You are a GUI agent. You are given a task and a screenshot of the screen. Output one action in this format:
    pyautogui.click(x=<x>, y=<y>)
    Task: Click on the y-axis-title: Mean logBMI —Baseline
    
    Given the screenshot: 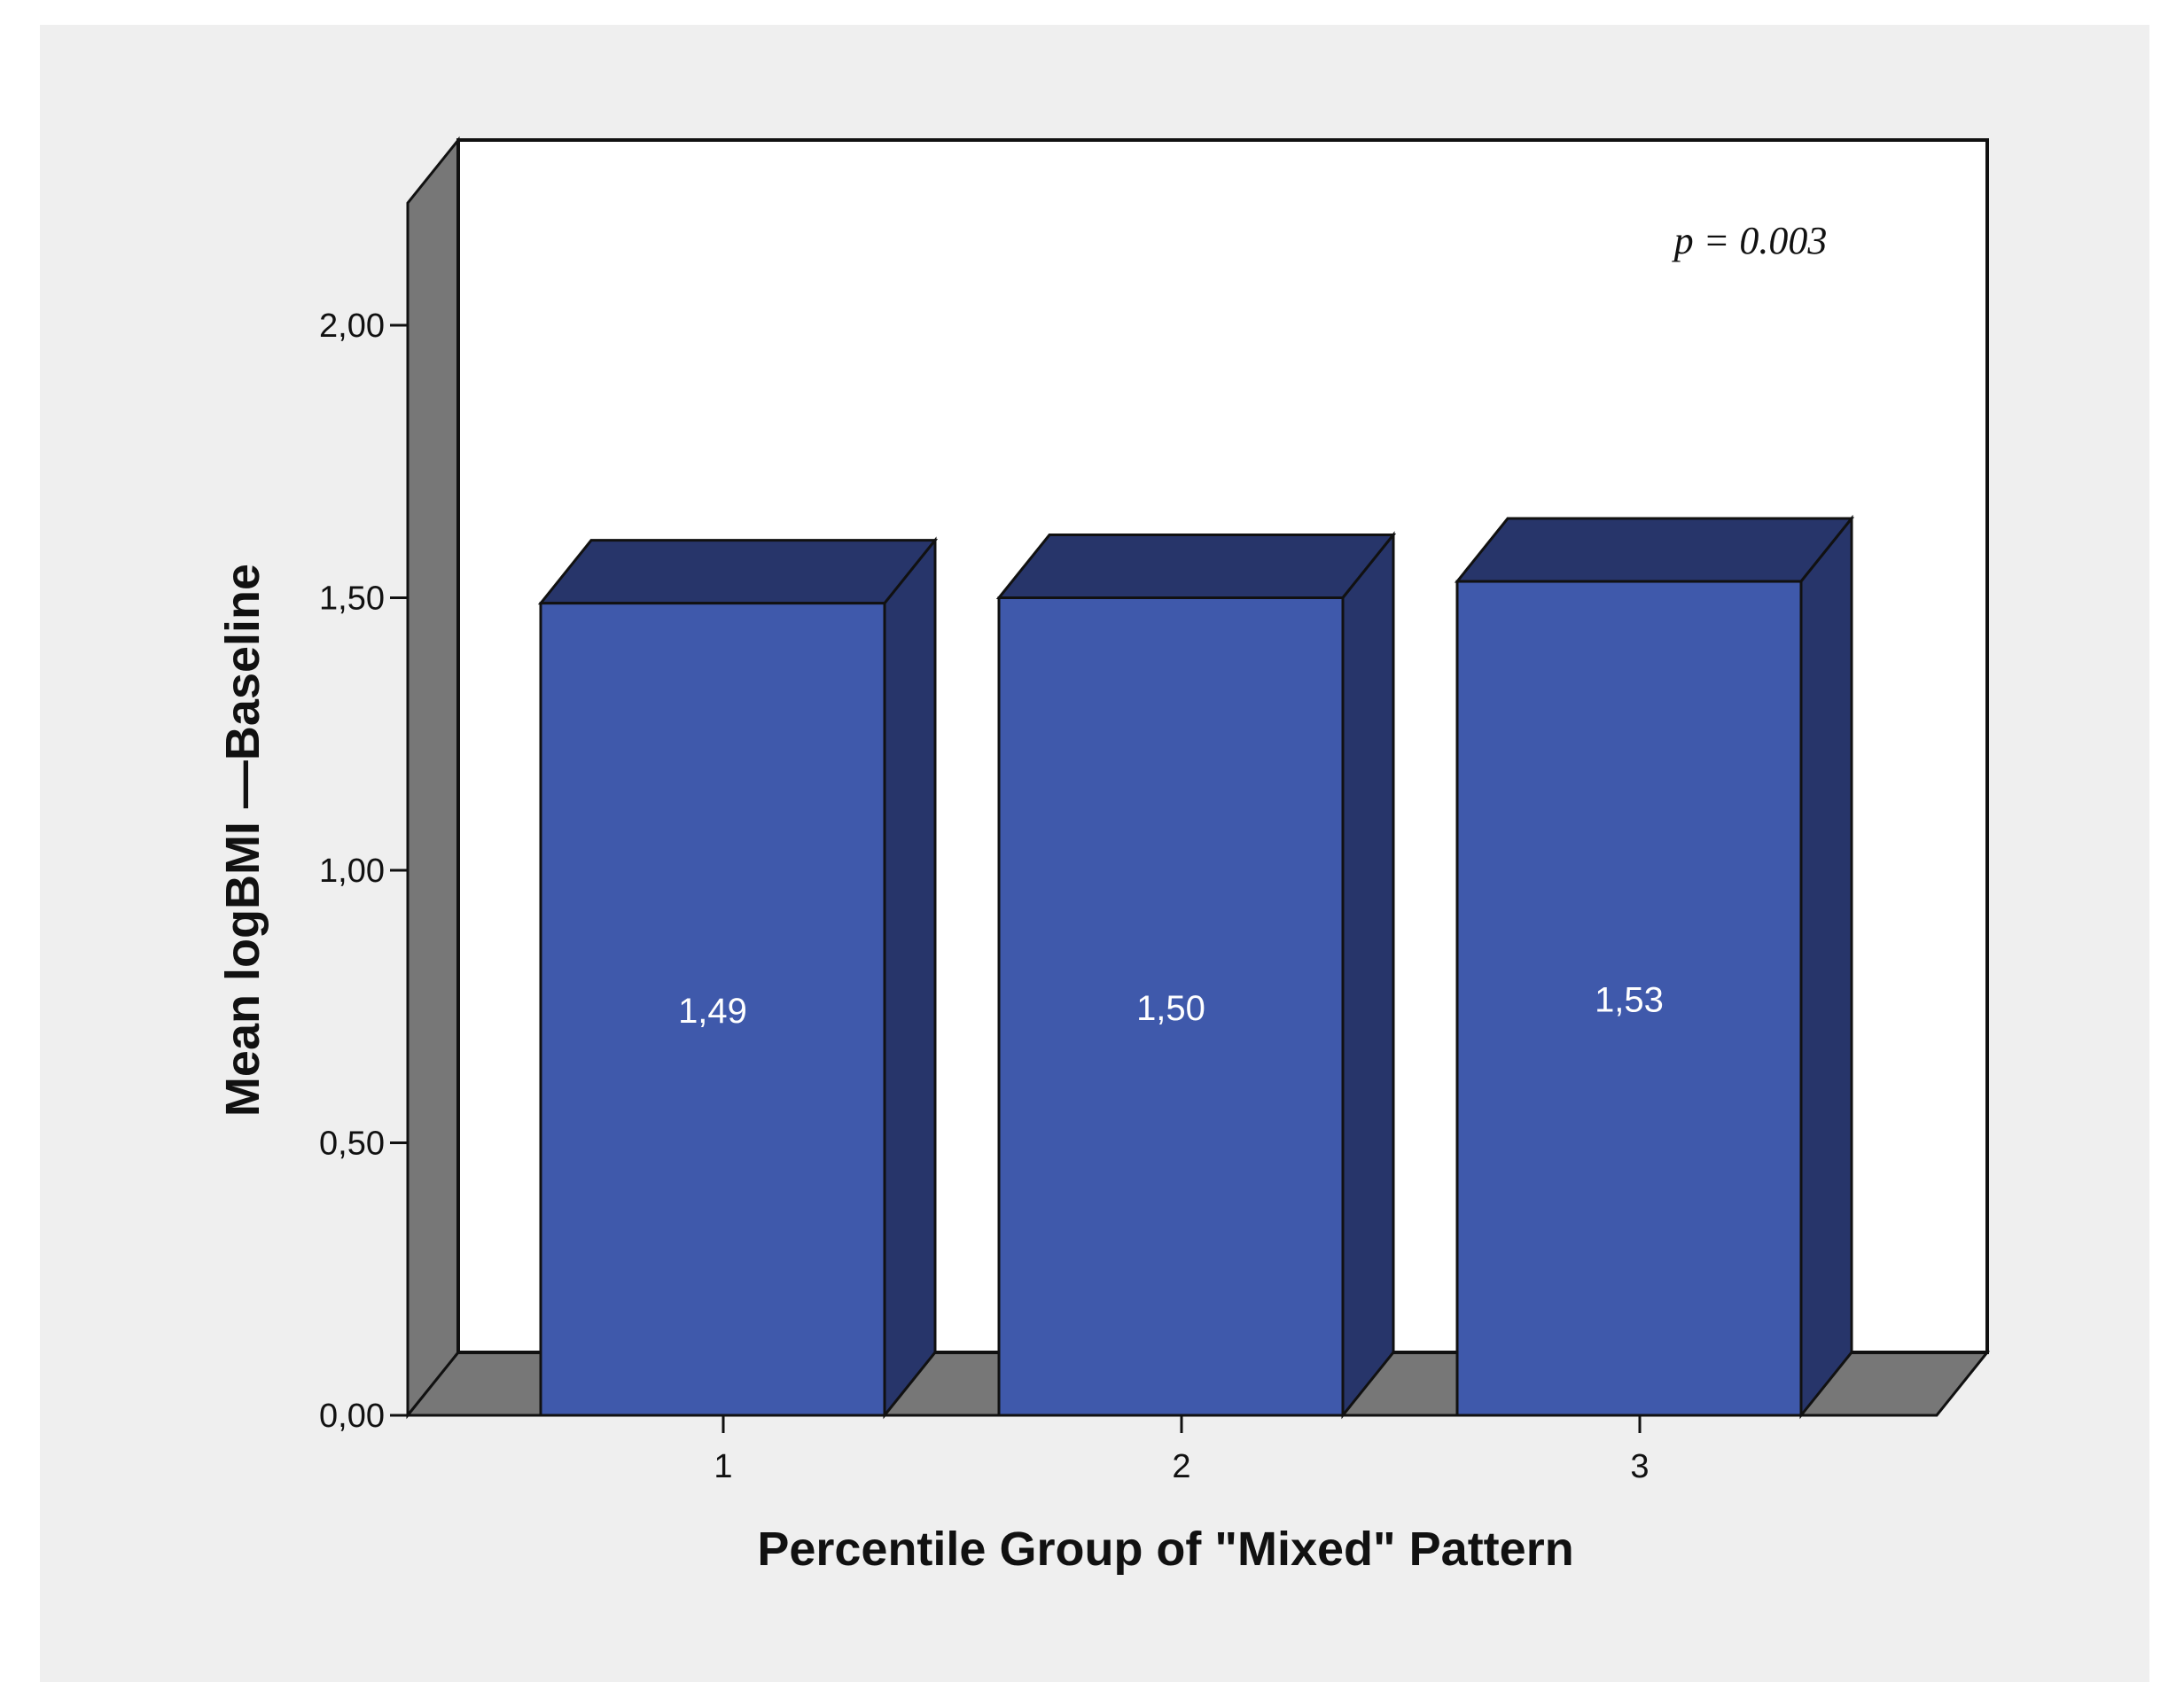 What is the action you would take?
    pyautogui.click(x=242, y=840)
    